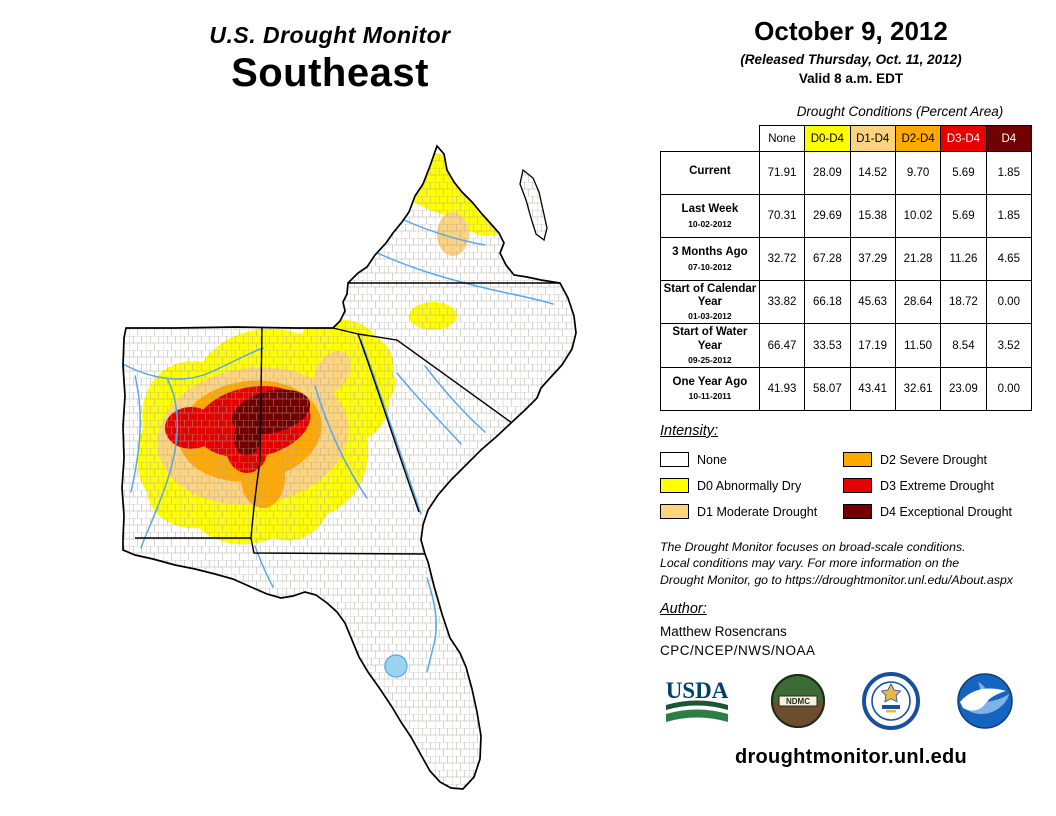  I want to click on state-border-ga-fl, so click(338, 546).